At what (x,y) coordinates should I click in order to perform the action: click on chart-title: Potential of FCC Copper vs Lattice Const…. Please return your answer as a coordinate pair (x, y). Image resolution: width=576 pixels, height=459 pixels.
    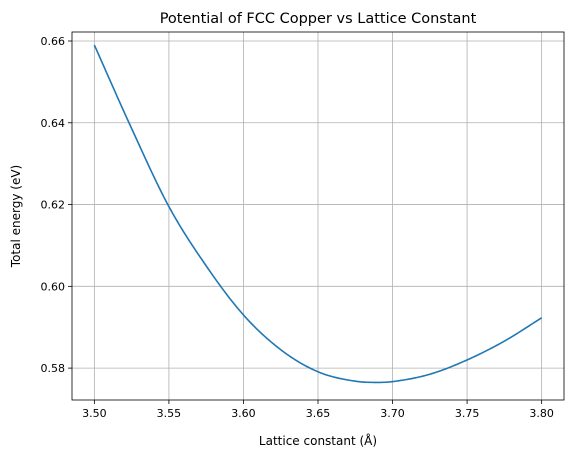
    Looking at the image, I should click on (318, 19).